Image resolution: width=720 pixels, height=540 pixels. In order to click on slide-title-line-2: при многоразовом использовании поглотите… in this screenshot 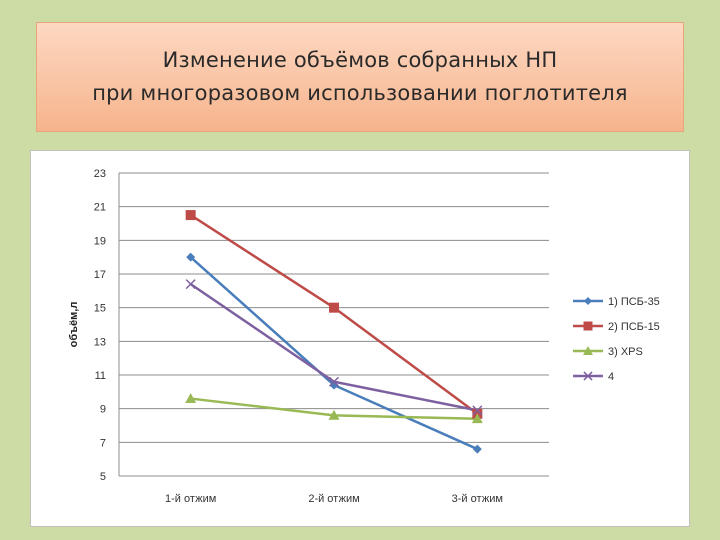, I will do `click(360, 93)`.